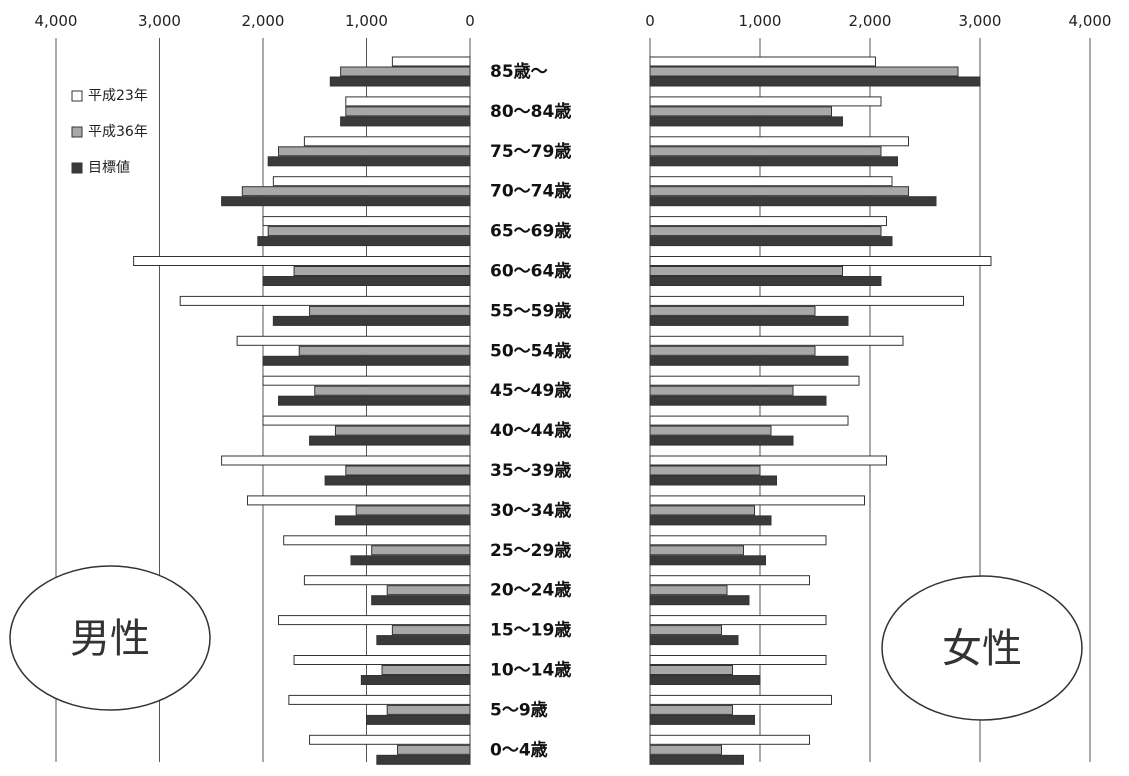 The height and width of the screenshot is (776, 1129). Describe the element at coordinates (760, 21) in the screenshot. I see `female-tick-label: 1,000` at that location.